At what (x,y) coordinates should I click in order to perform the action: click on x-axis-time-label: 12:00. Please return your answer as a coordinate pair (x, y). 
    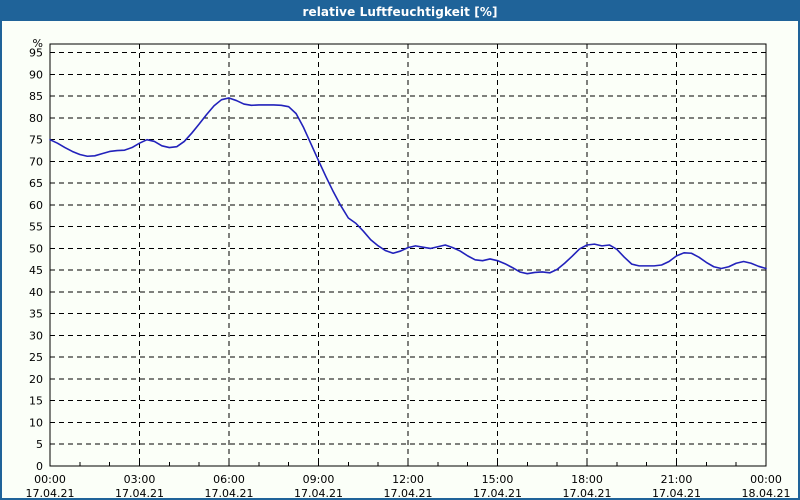
    Looking at the image, I should click on (408, 479).